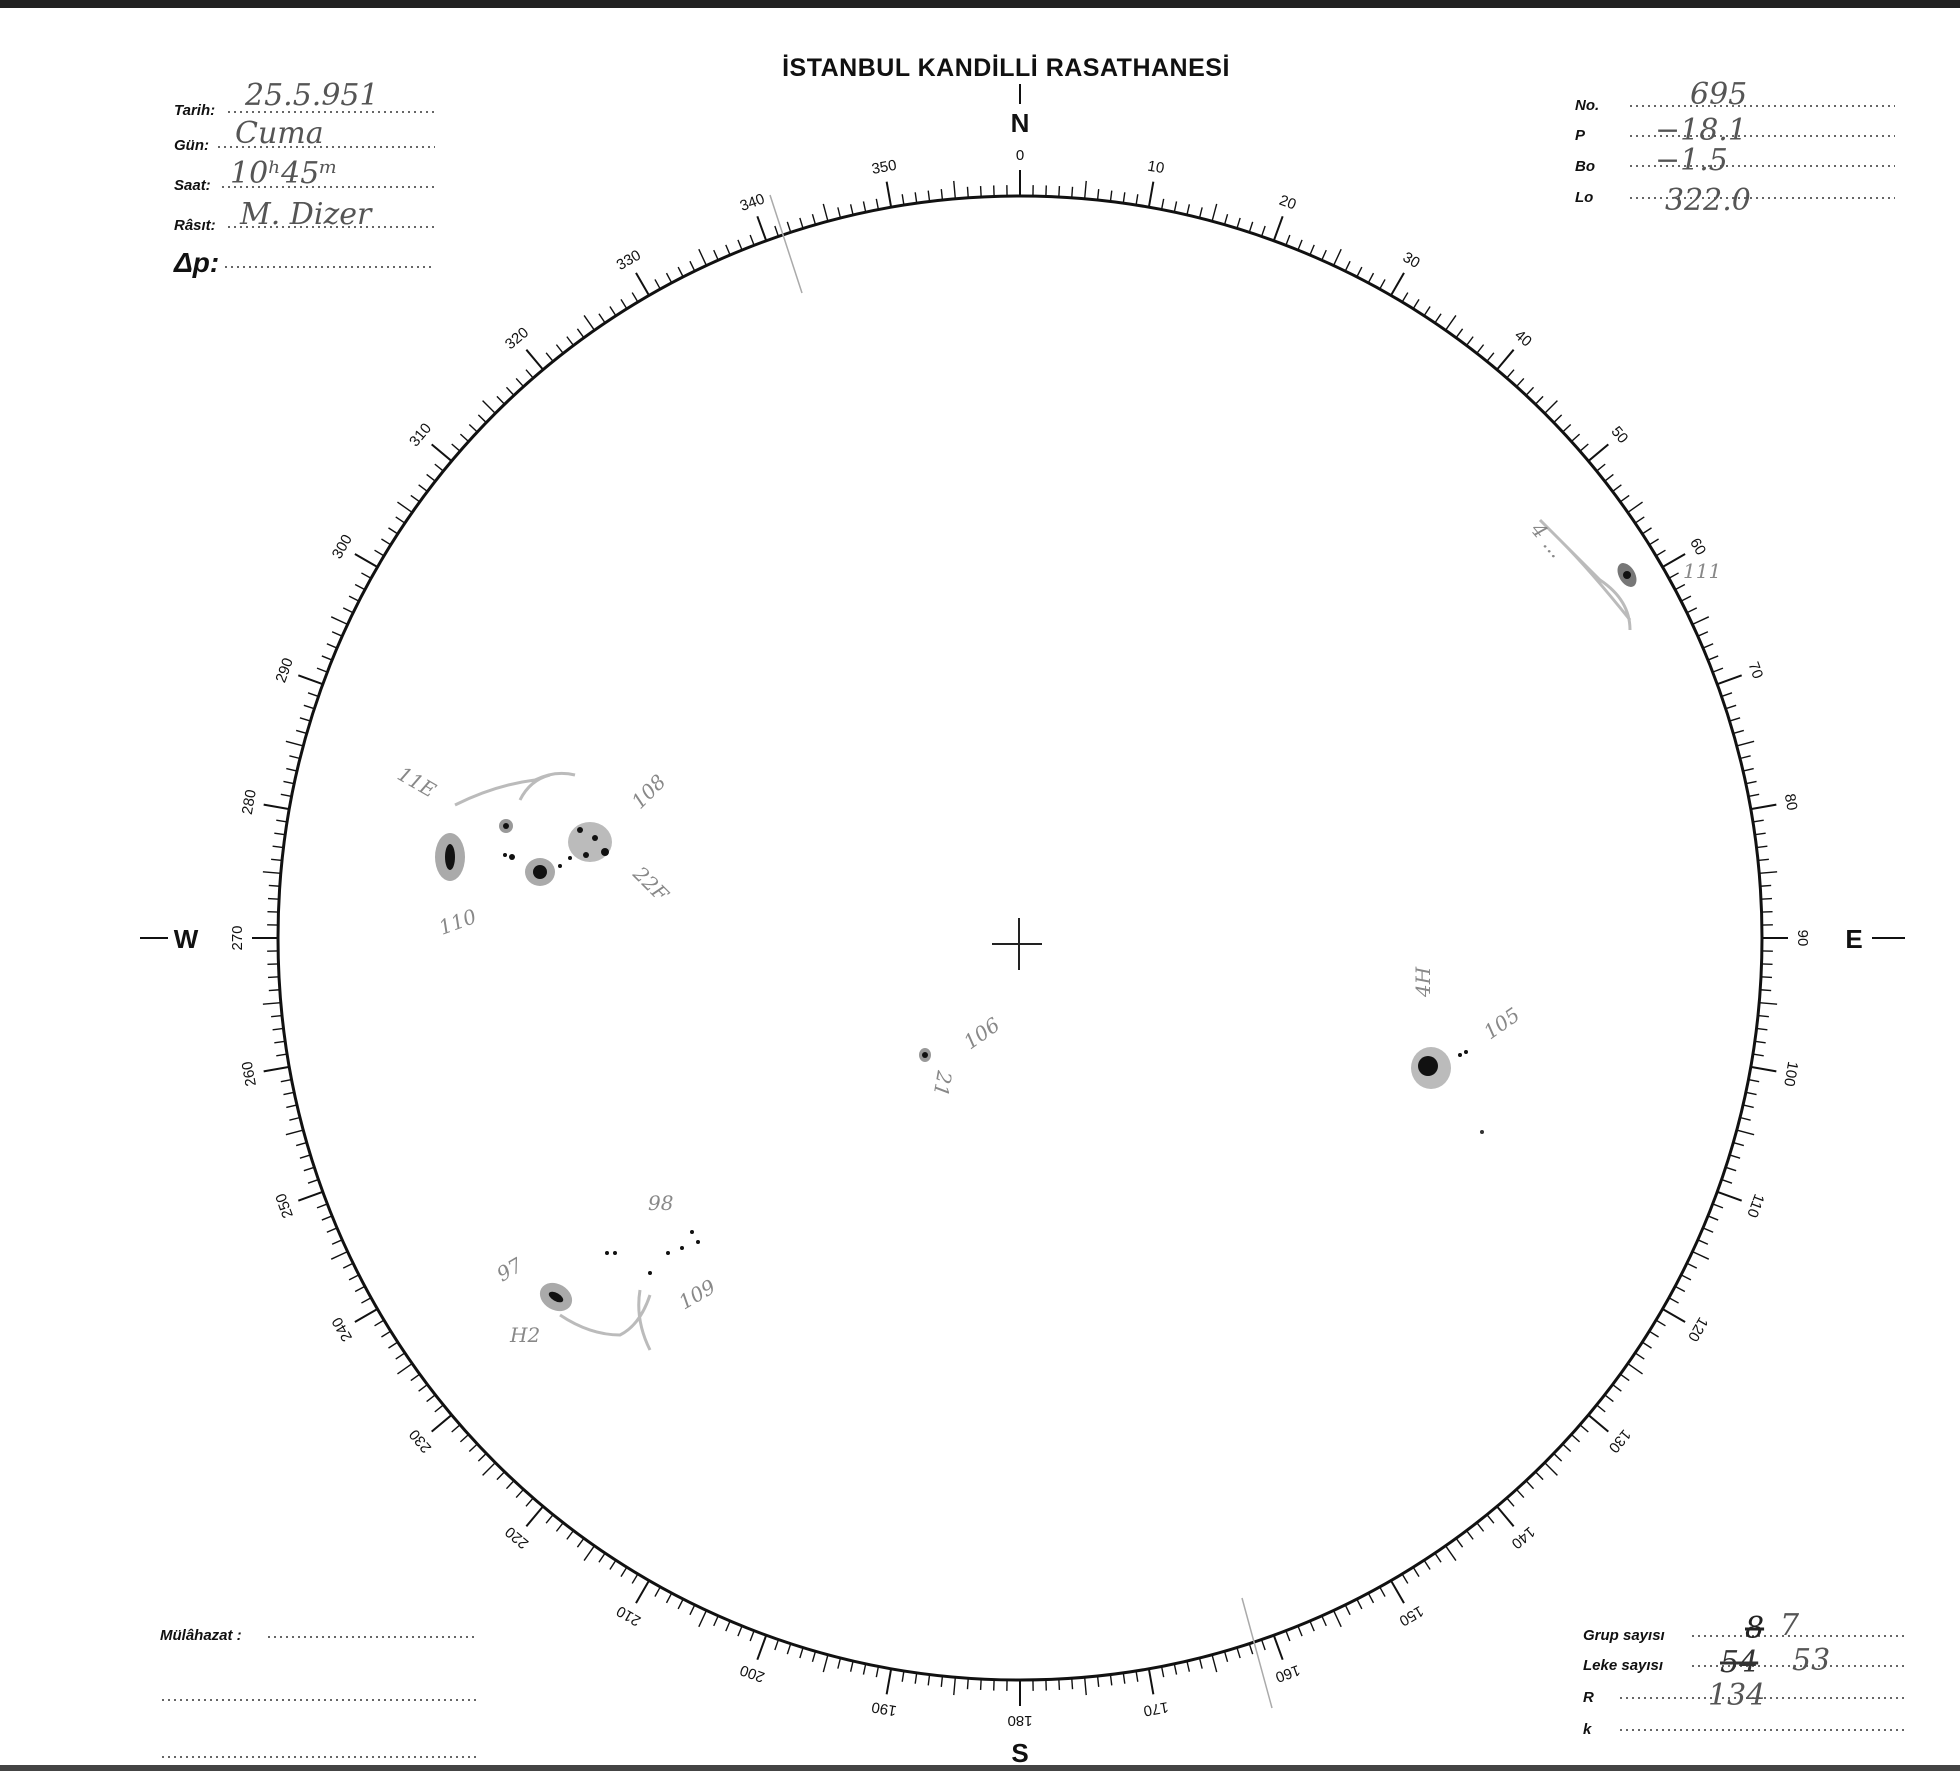  Describe the element at coordinates (1423, 982) in the screenshot. I see `label-4h: 4H` at that location.